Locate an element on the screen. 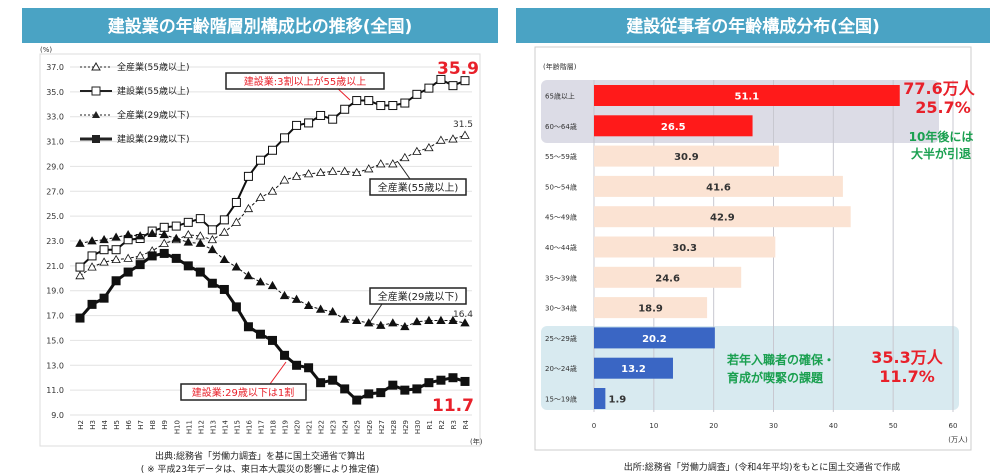  x-tick-label: H28 is located at coordinates (394, 427).